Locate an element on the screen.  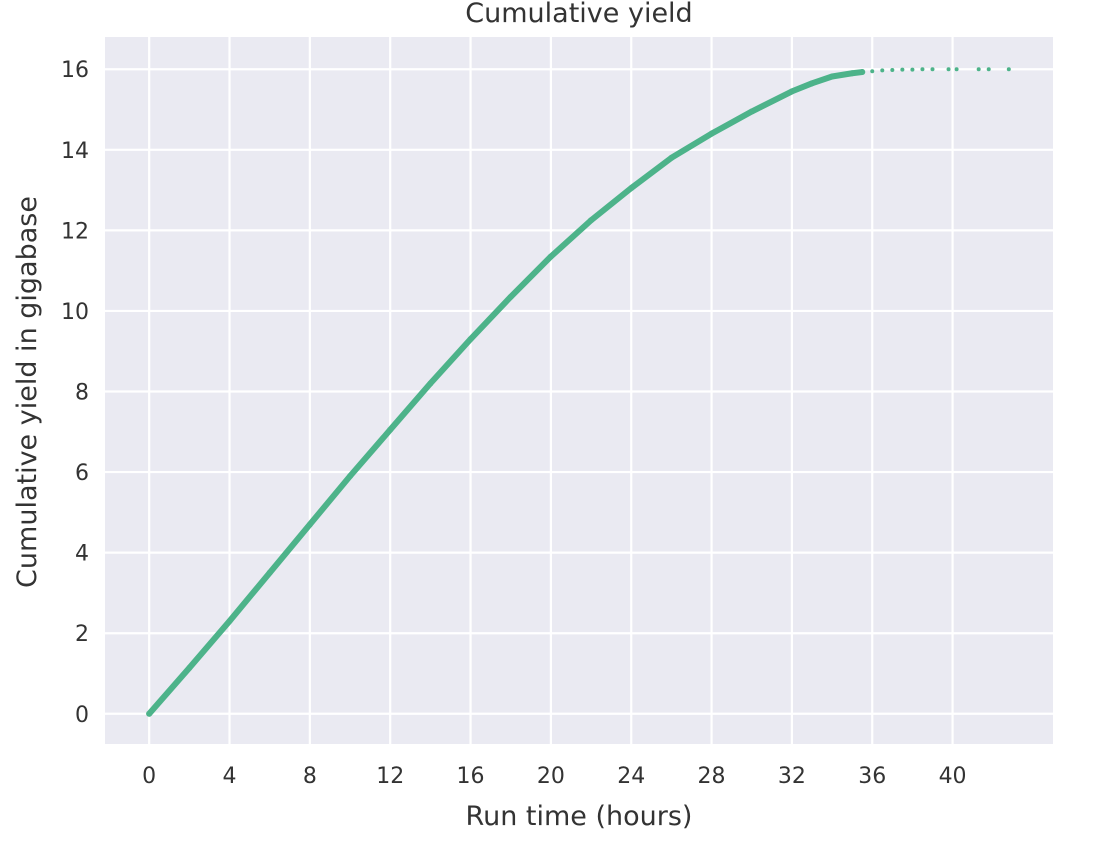
x-tick-label: 16 is located at coordinates (471, 776).